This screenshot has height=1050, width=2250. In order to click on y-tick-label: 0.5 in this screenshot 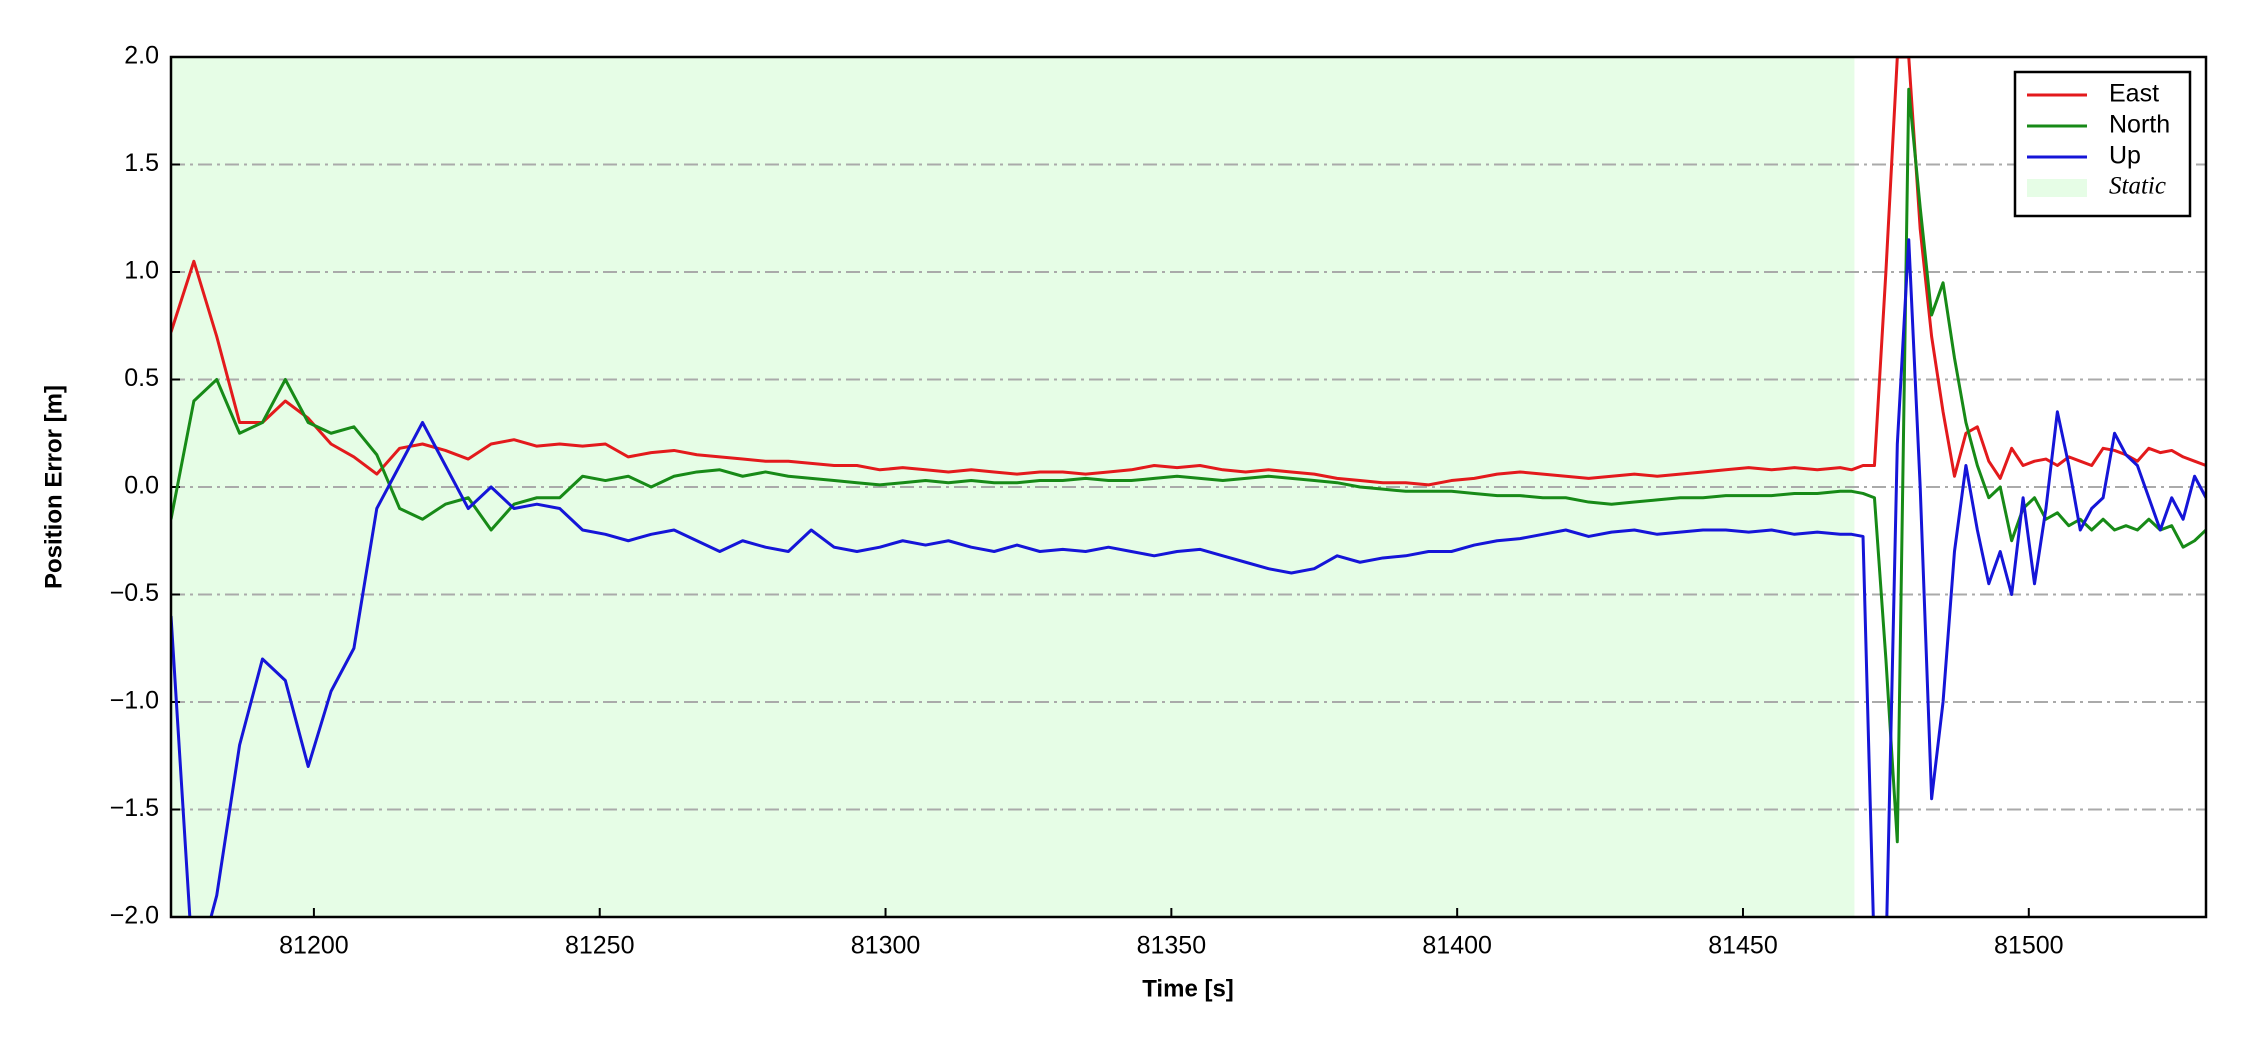, I will do `click(141, 378)`.